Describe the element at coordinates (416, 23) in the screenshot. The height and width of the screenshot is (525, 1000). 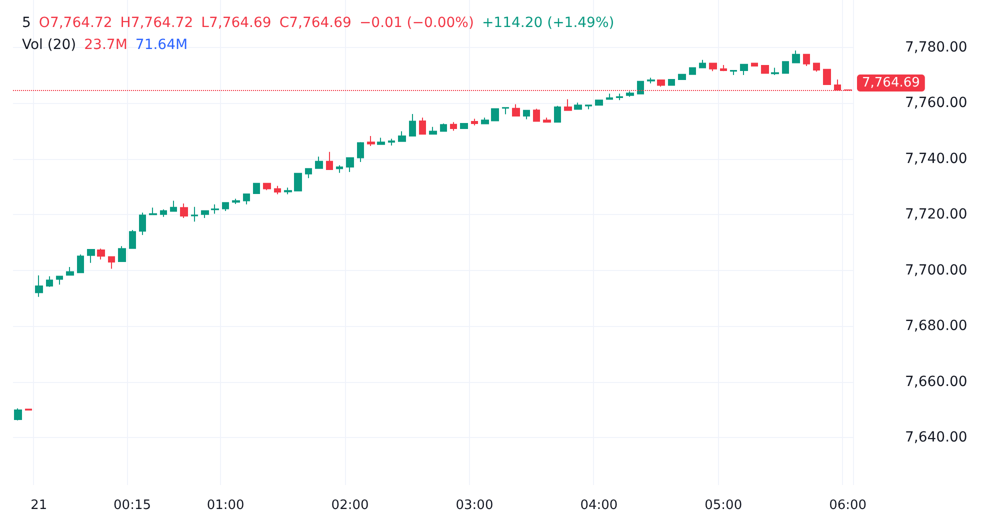
I see `annotation: −0.01 (−0.00%)` at that location.